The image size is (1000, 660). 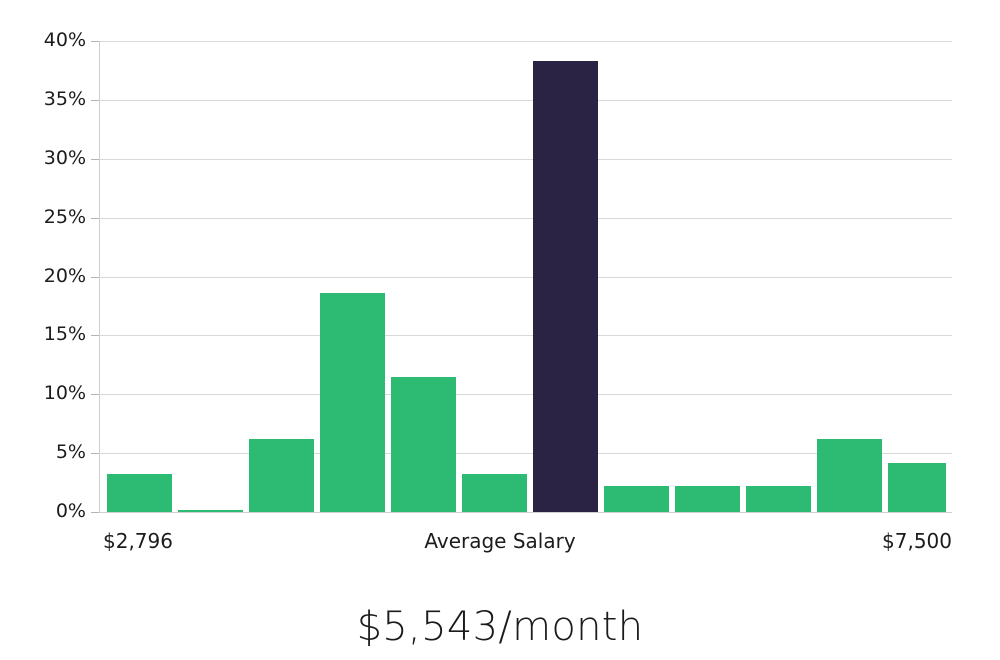 I want to click on bar-highlighted, so click(x=565, y=286).